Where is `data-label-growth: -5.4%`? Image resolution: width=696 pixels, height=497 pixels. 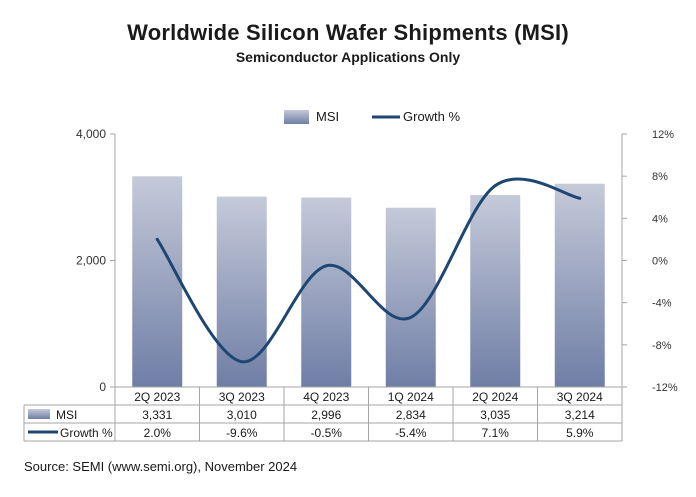
data-label-growth: -5.4% is located at coordinates (411, 433).